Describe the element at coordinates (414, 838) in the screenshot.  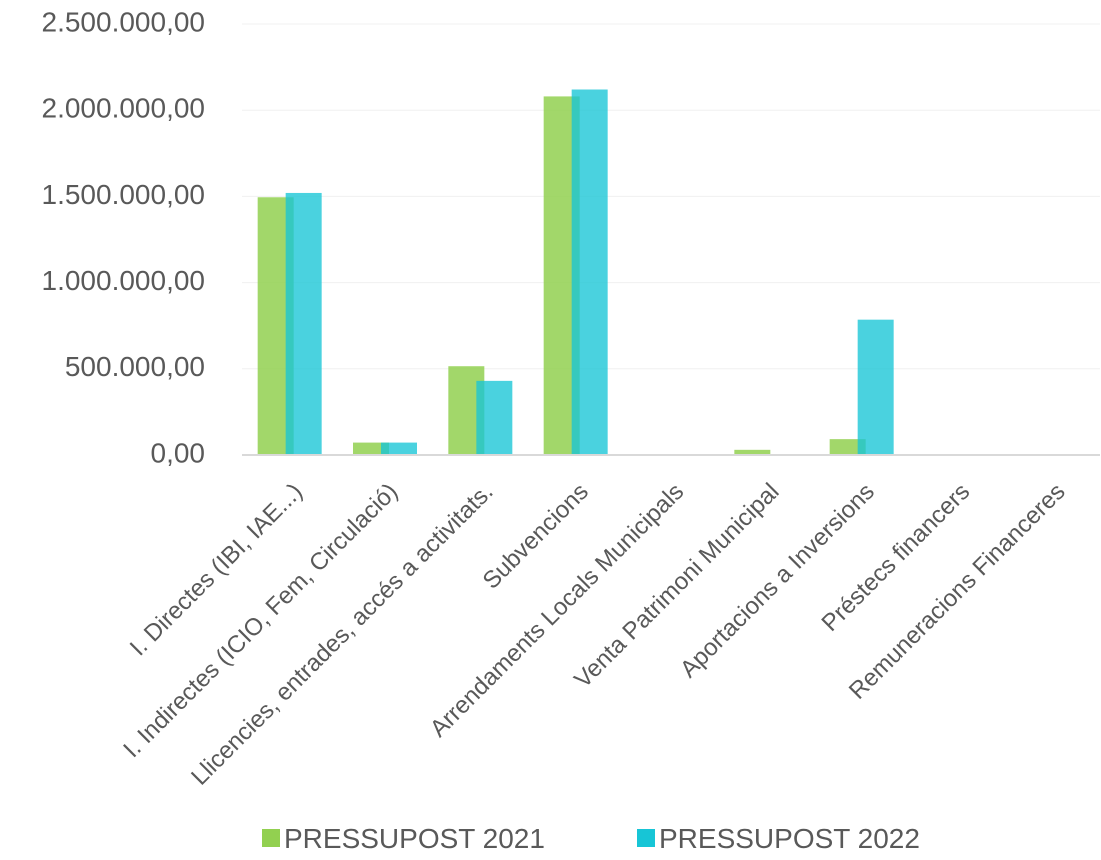
I see `legend-label: PRESSUPOST 2021` at that location.